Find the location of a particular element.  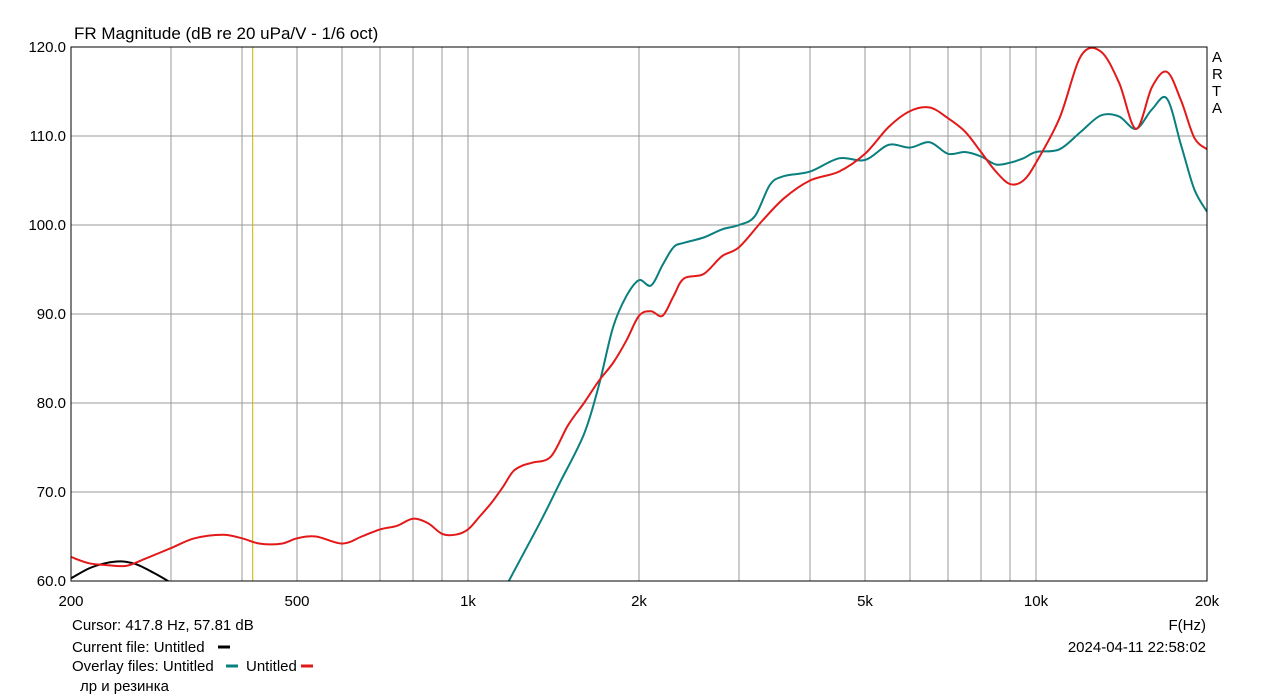

x-tick-label: 200 is located at coordinates (70, 601).